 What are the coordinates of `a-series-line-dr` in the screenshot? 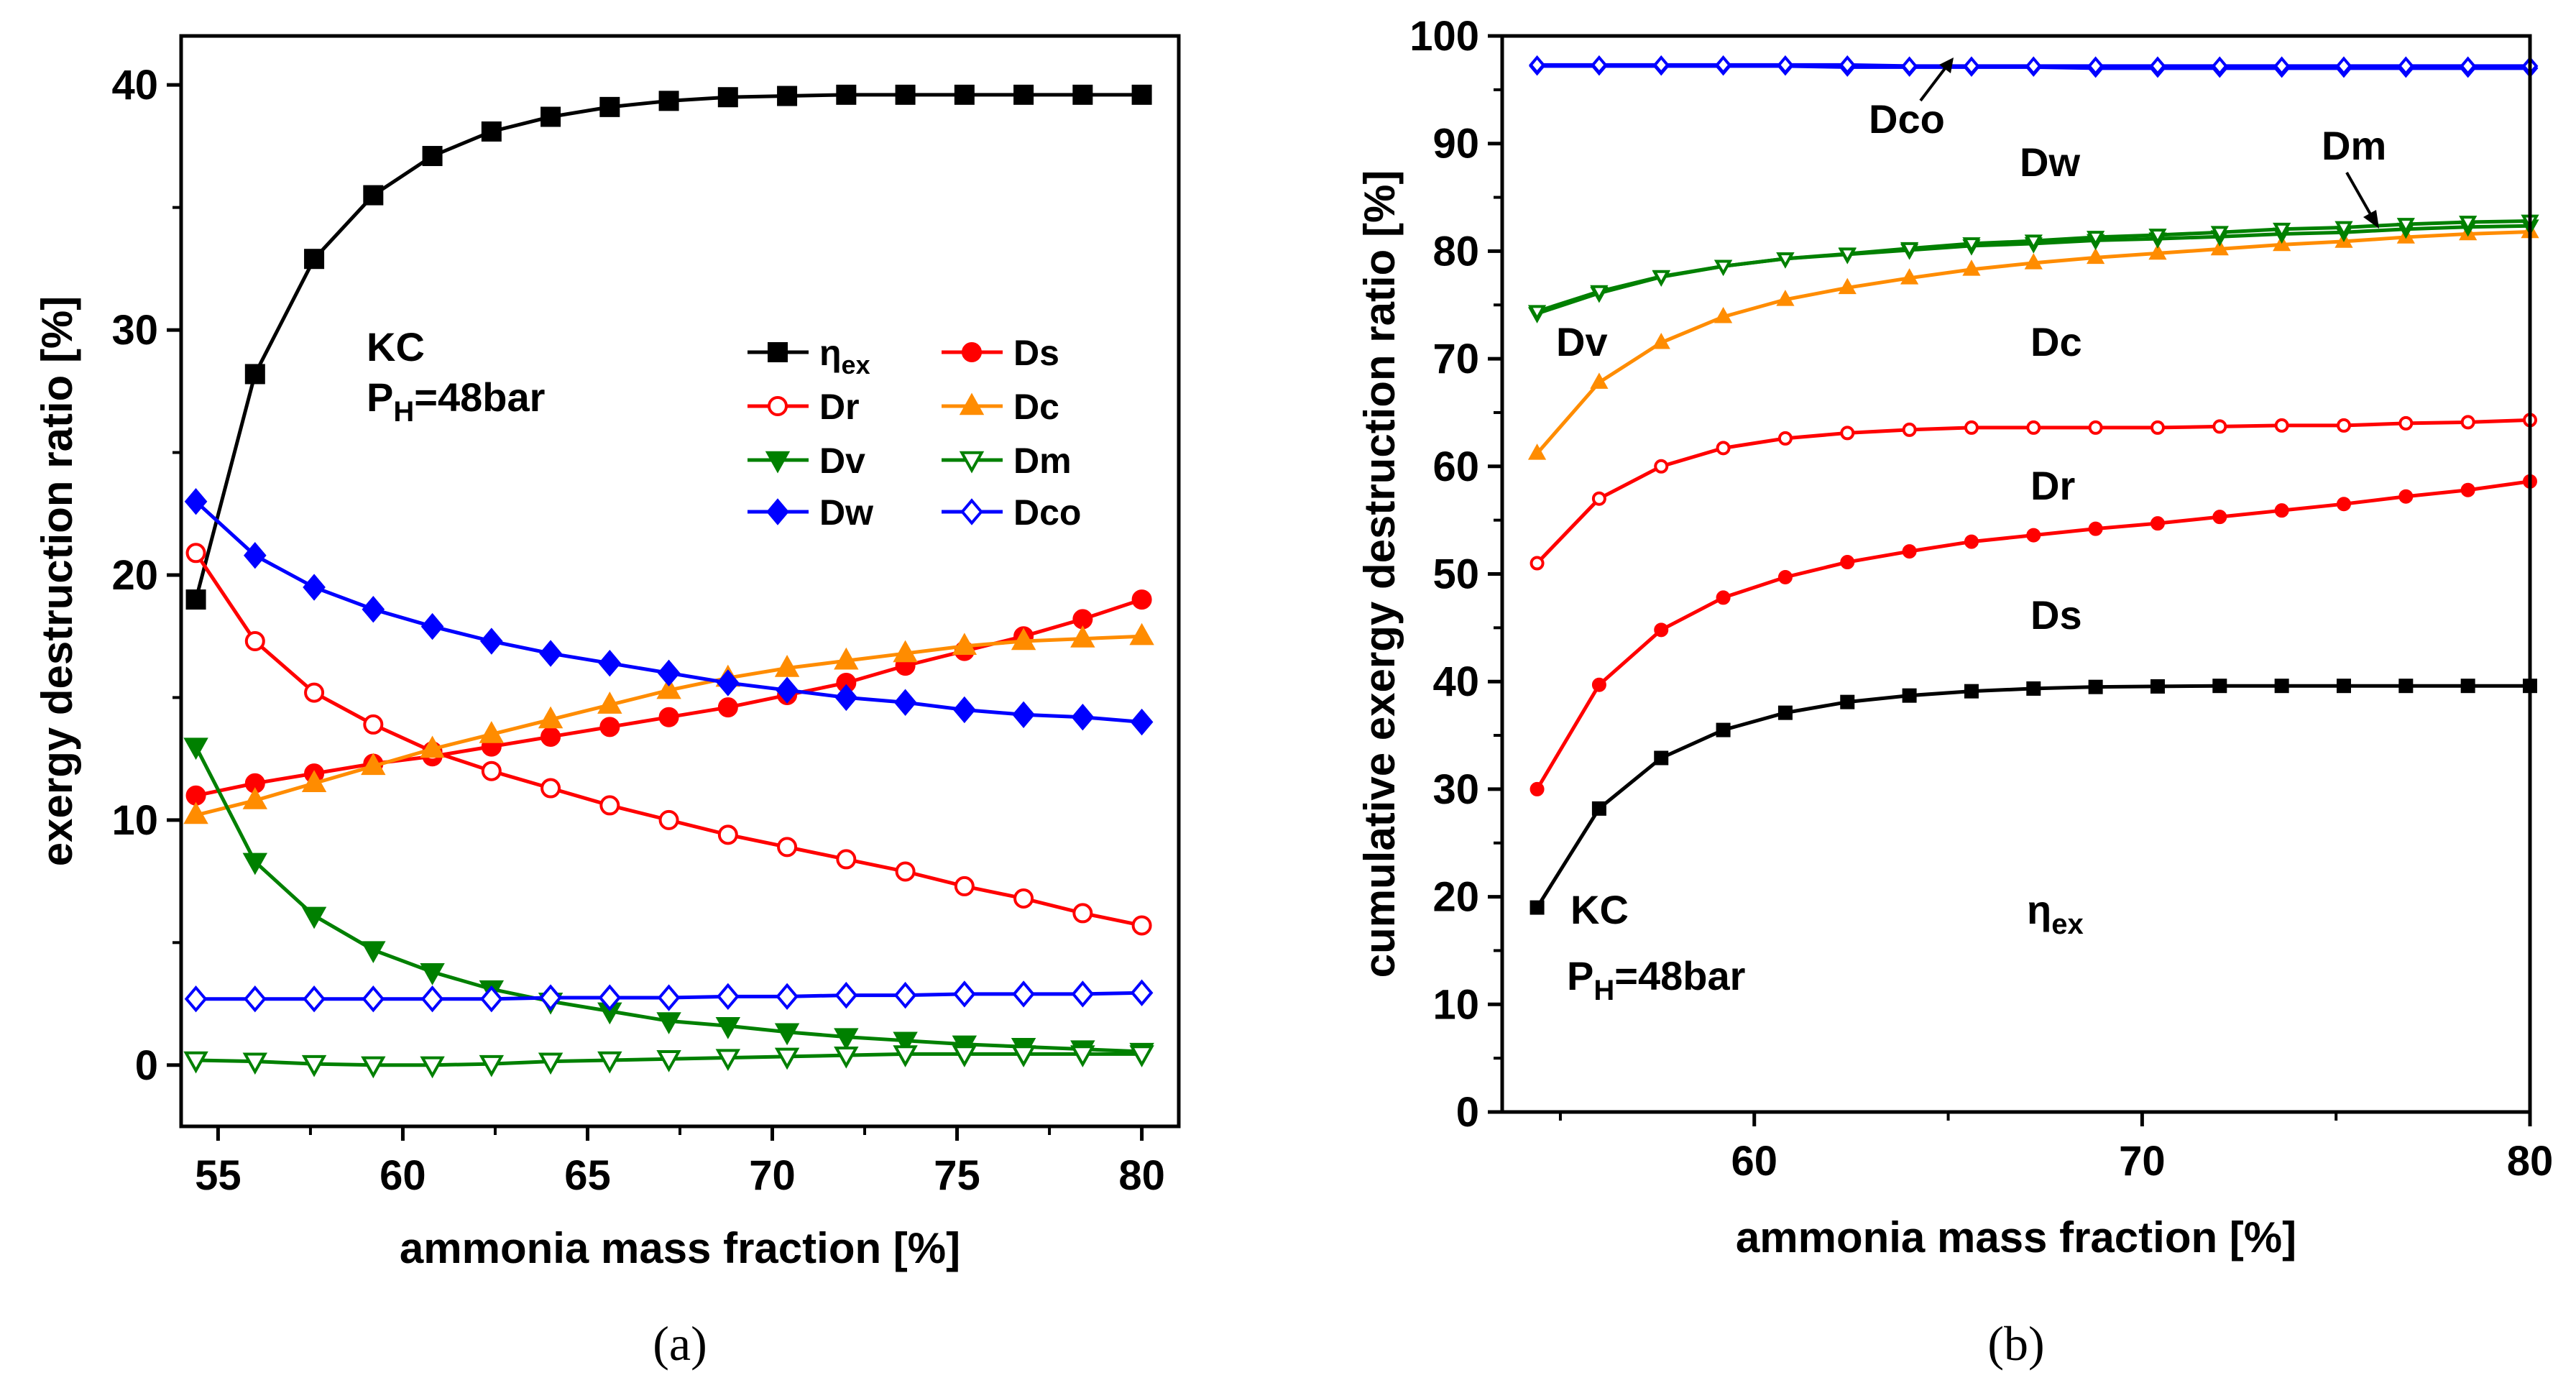 It's located at (668, 739).